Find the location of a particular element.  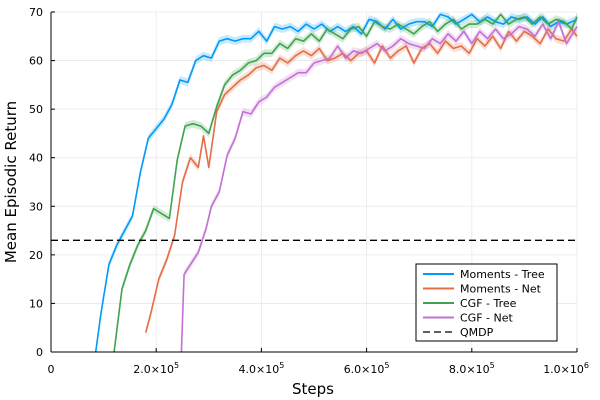

x-tick-labels: 0 2.0×10⁵ 4.0×10⁵ 6.0×10⁵ 8.0×10⁵ 1.0×10⁶ is located at coordinates (319, 368).